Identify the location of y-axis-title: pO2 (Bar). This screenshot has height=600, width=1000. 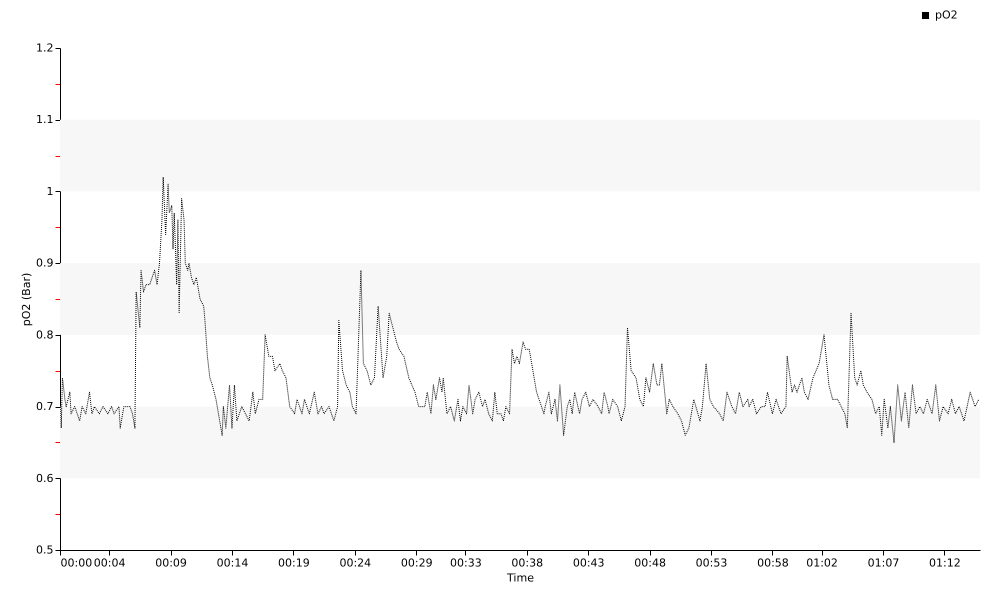
(27, 299).